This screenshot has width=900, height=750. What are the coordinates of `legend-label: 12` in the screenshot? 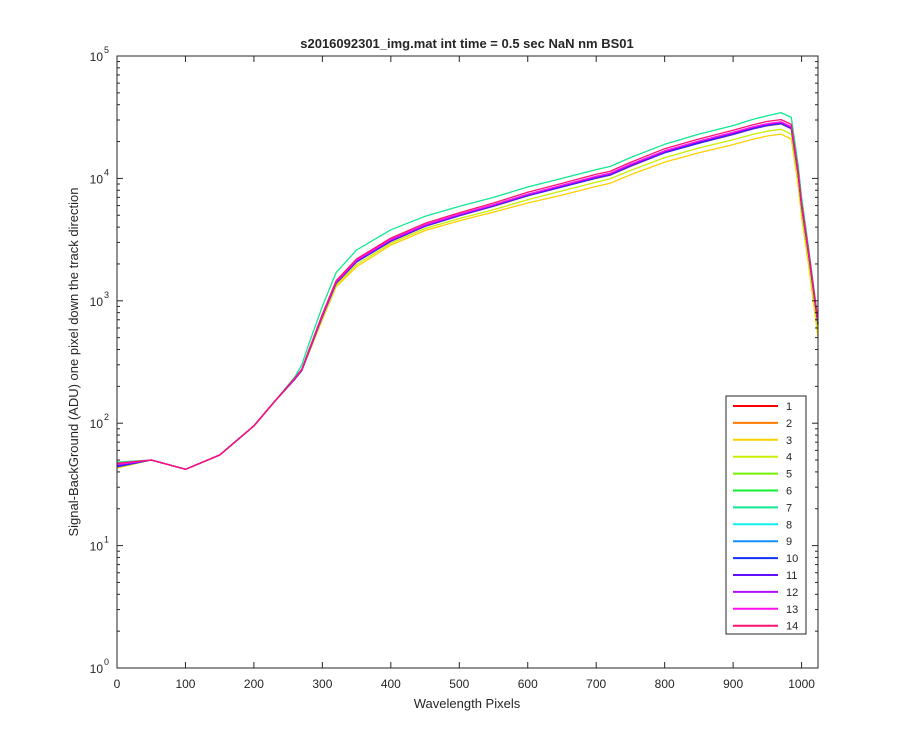 It's located at (792, 593).